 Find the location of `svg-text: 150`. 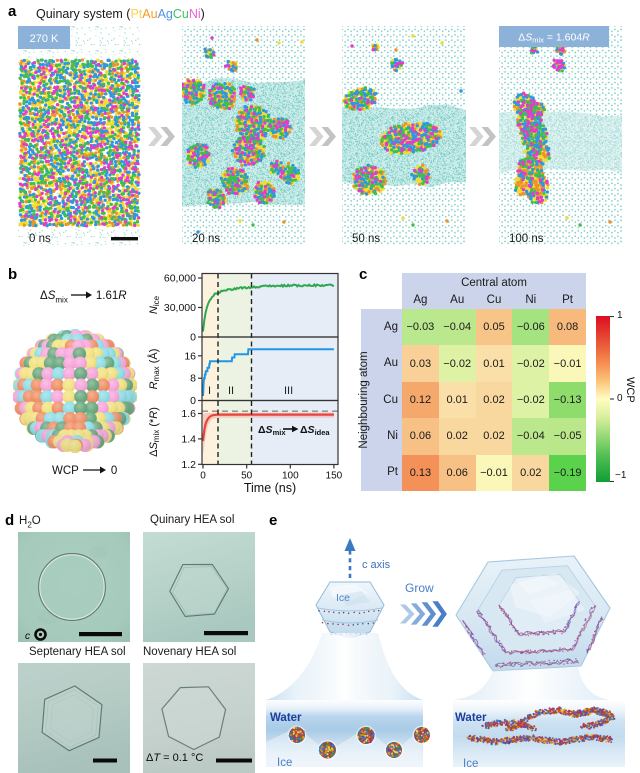

svg-text: 150 is located at coordinates (334, 476).